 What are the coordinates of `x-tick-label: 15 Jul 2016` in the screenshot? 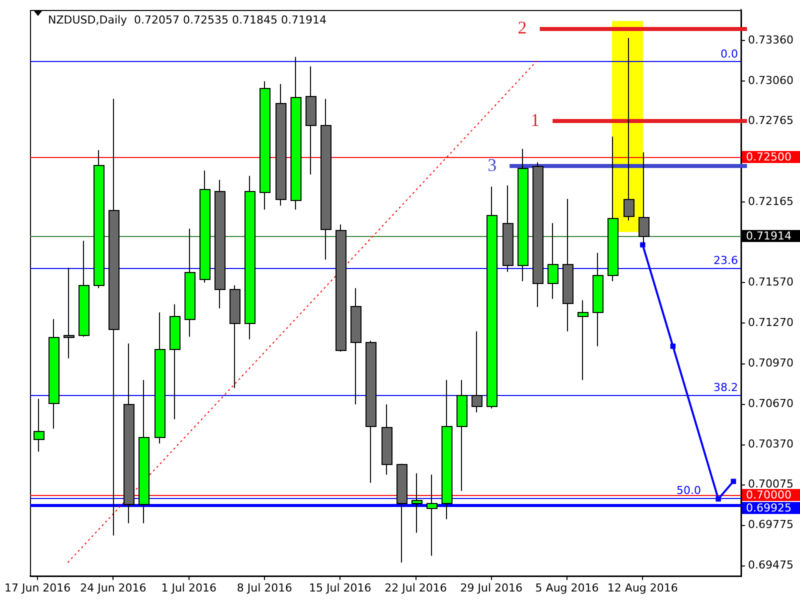 It's located at (340, 587).